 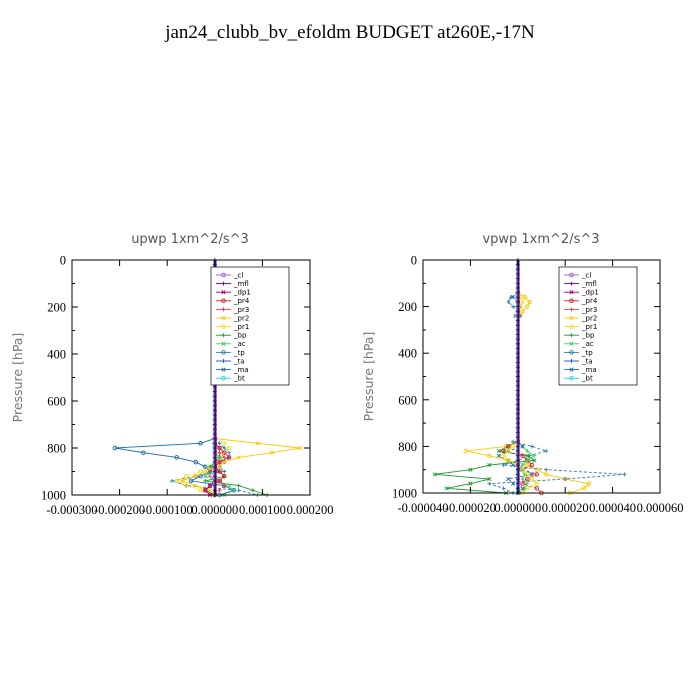 What do you see at coordinates (368, 377) in the screenshot?
I see `y-axis-label-2: Pressure [hPa]` at bounding box center [368, 377].